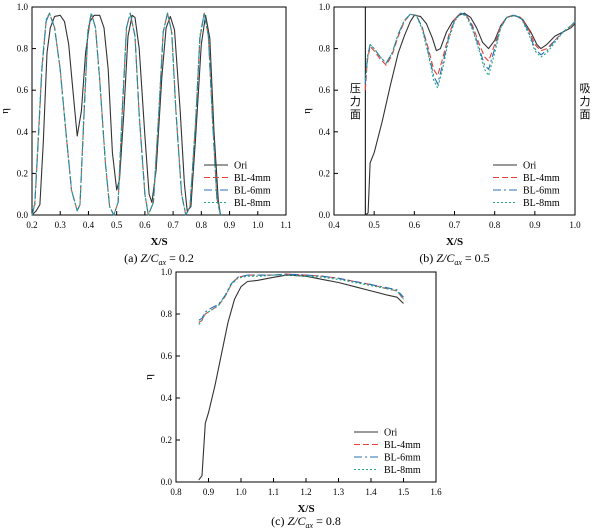  Describe the element at coordinates (301, 297) in the screenshot. I see `series-line-bl-6mm` at that location.